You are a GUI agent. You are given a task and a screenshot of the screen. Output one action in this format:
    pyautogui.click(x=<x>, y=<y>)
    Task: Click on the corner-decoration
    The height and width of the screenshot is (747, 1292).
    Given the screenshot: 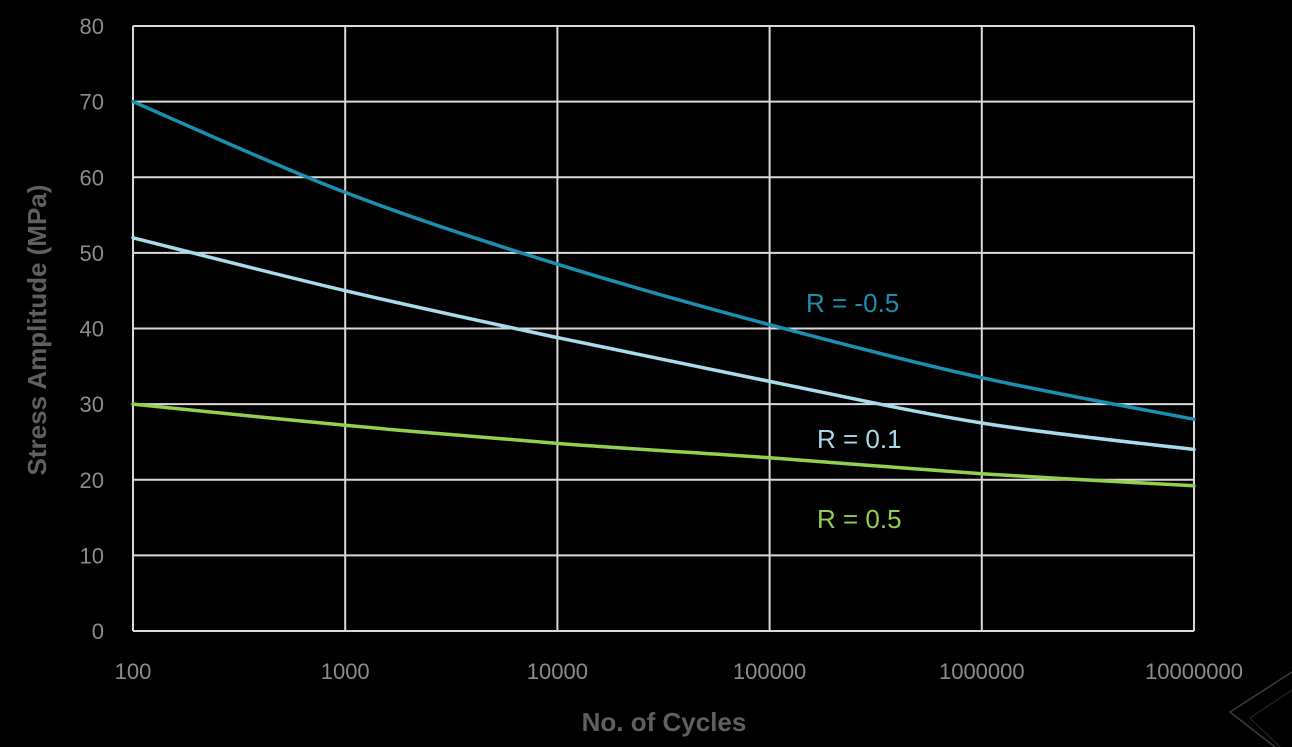 What is the action you would take?
    pyautogui.click(x=1260, y=709)
    